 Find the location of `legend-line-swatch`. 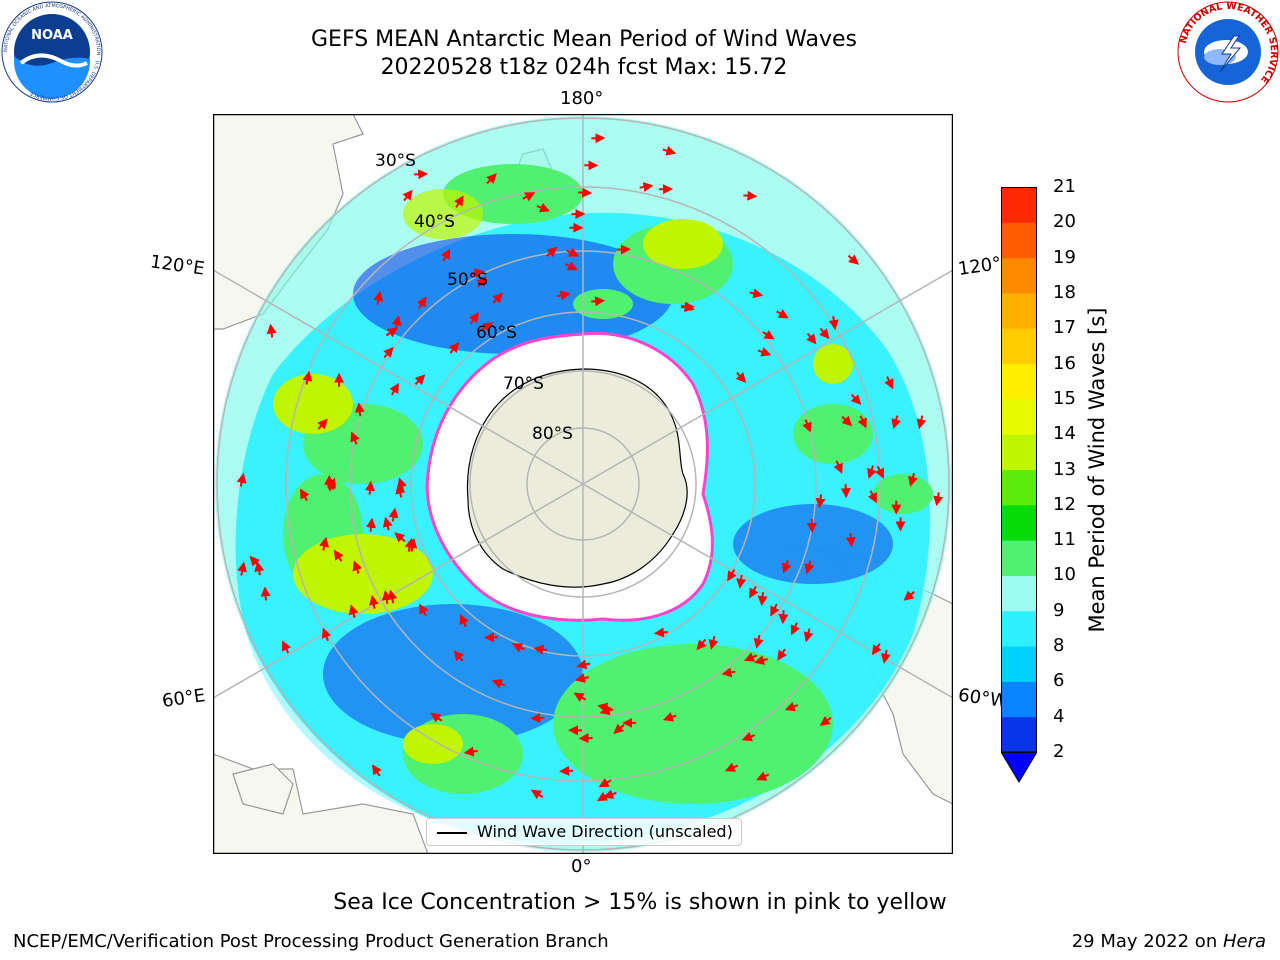

legend-line-swatch is located at coordinates (452, 833).